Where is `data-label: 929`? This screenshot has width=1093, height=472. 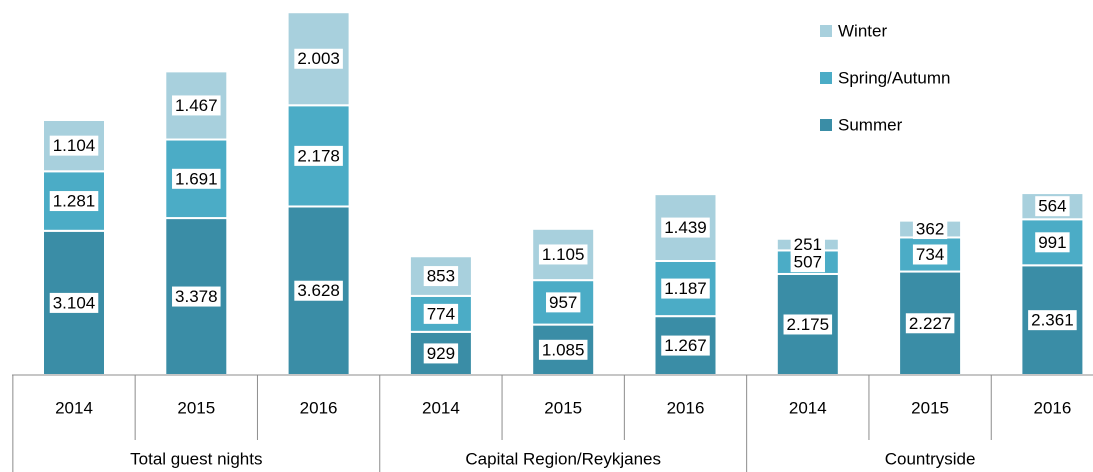
data-label: 929 is located at coordinates (441, 353).